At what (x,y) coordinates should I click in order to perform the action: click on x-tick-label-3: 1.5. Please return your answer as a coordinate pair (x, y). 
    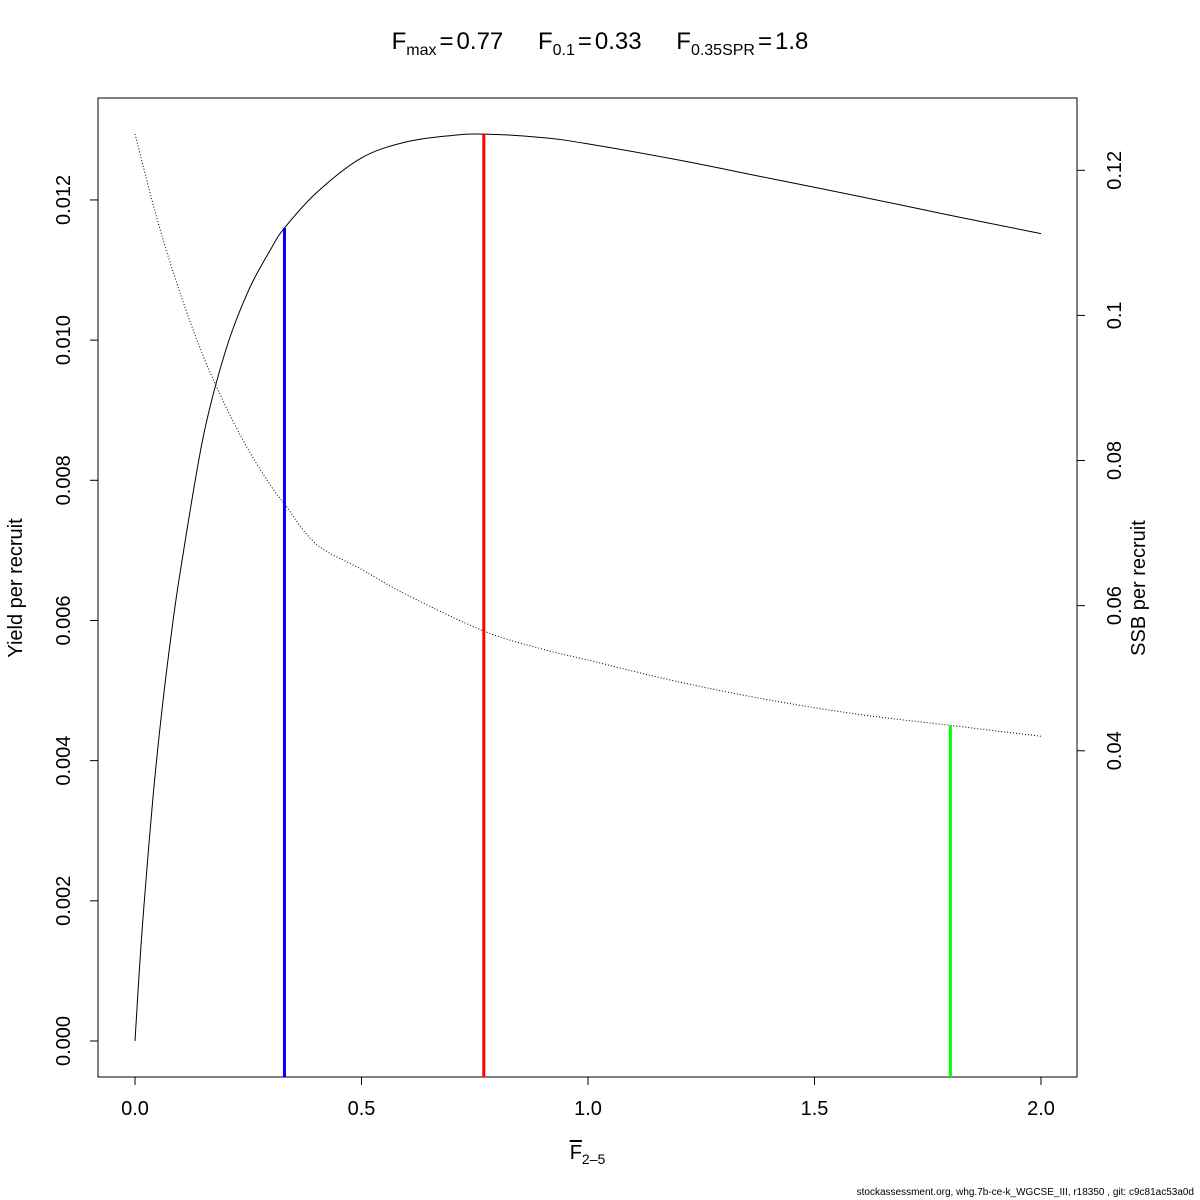
    Looking at the image, I should click on (815, 1109).